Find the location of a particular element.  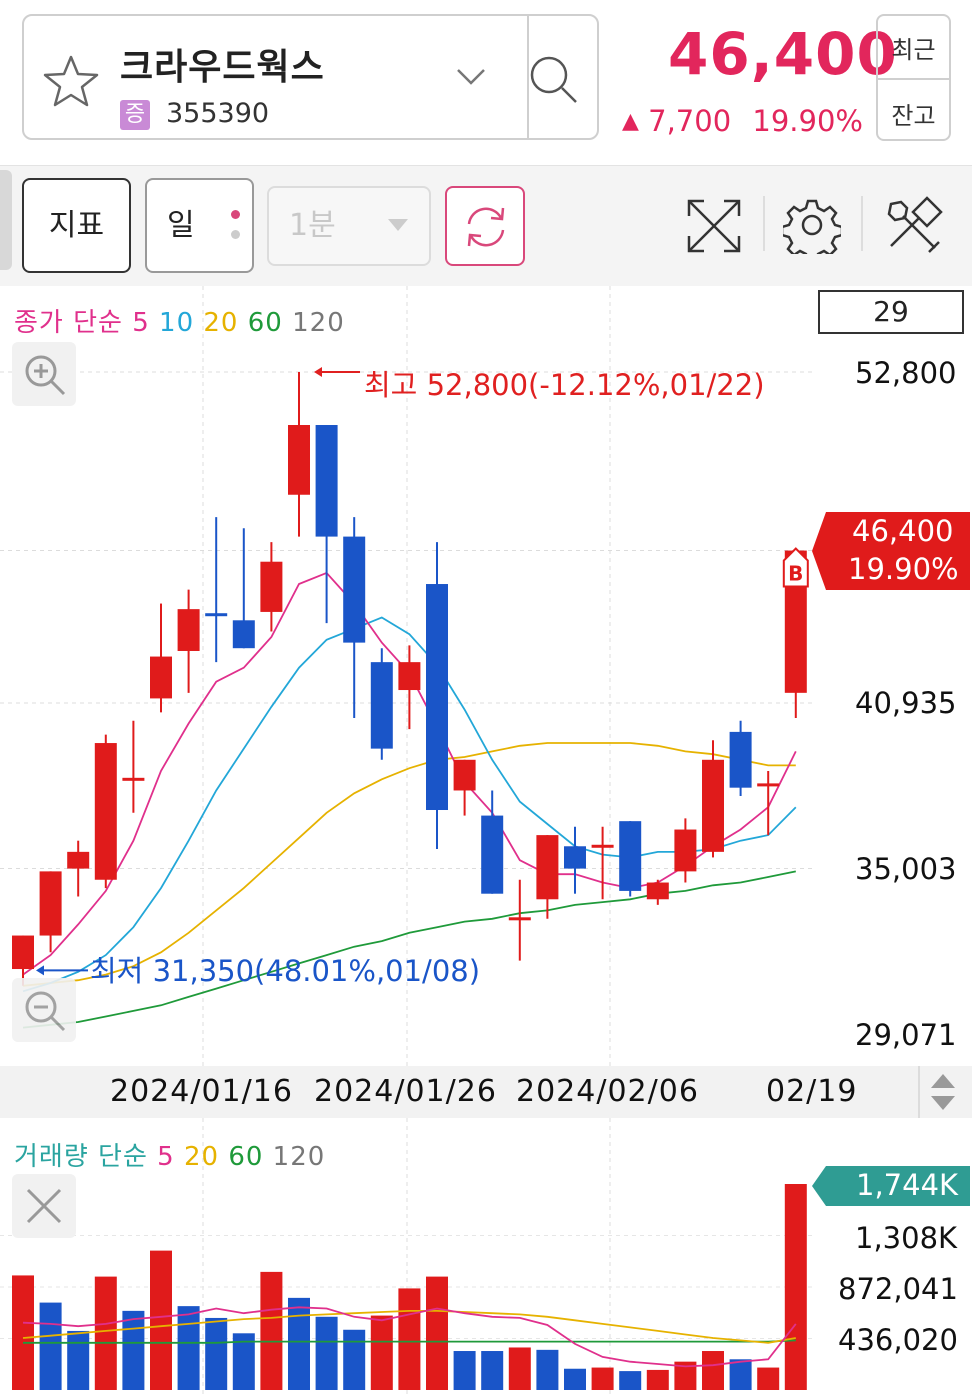

dot-active is located at coordinates (235, 214).